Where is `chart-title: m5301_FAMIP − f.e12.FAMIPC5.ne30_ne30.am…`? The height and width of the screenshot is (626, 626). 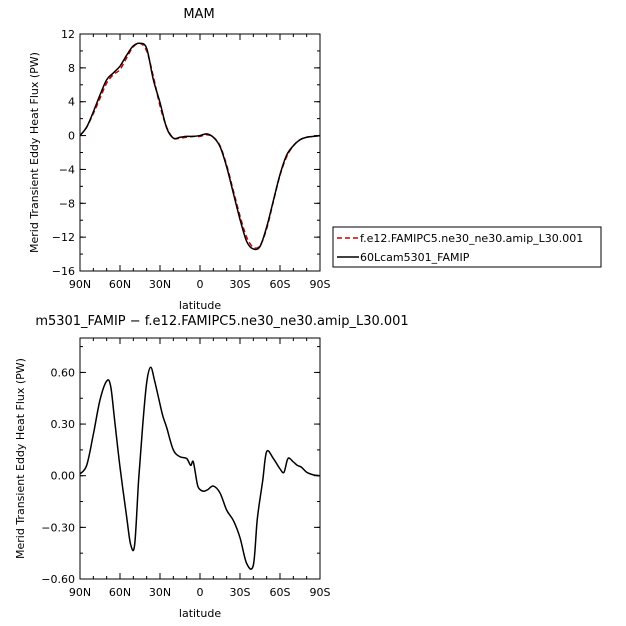
chart-title: m5301_FAMIP − f.e12.FAMIPC5.ne30_ne30.am… is located at coordinates (221, 321).